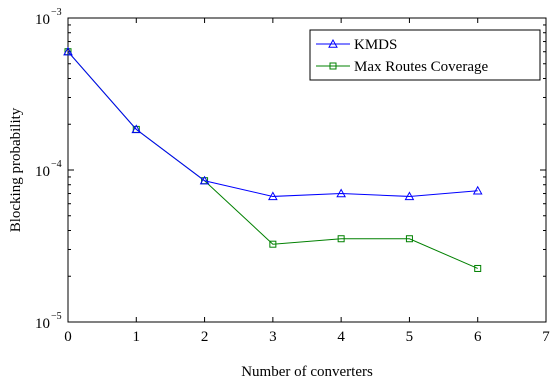  What do you see at coordinates (478, 337) in the screenshot?
I see `x-tick-label: 6` at bounding box center [478, 337].